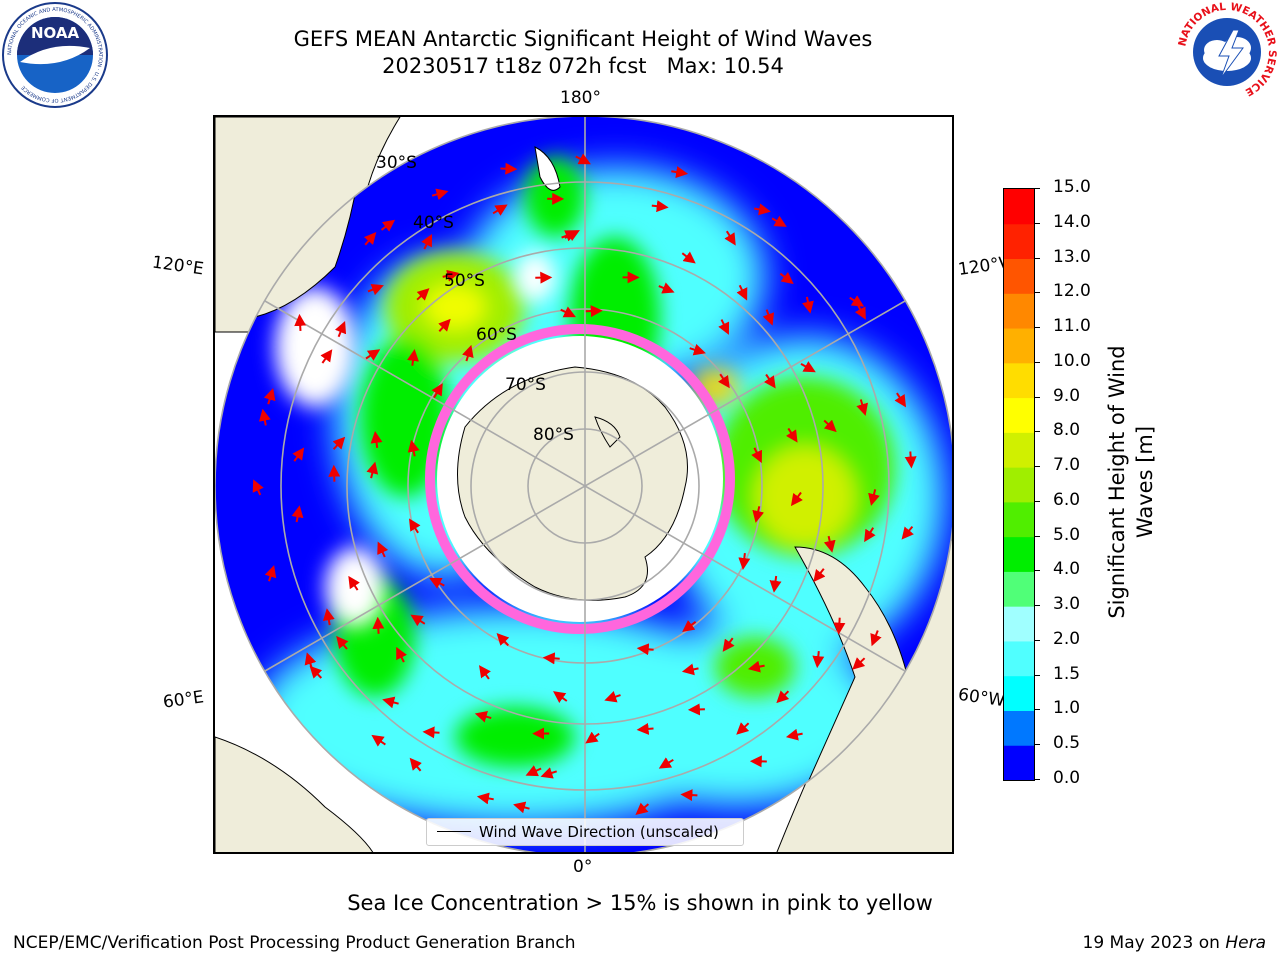  Describe the element at coordinates (1067, 465) in the screenshot. I see `colorbar-tick-label: 7.0` at that location.